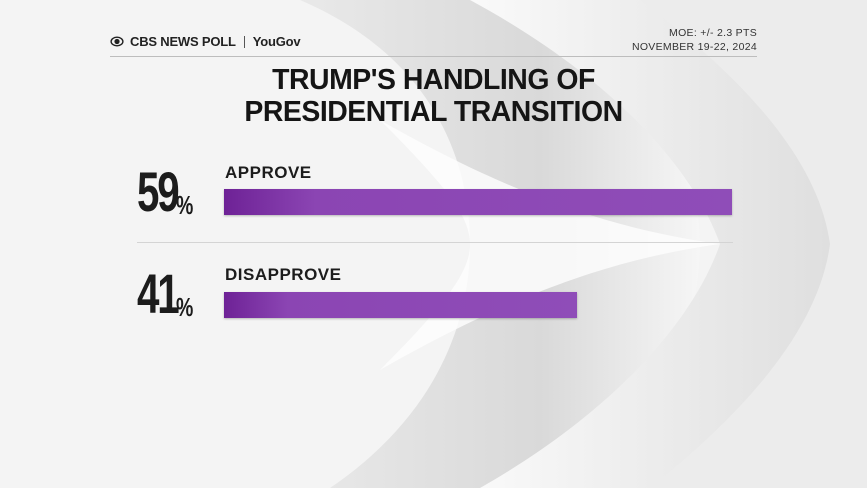 This screenshot has width=867, height=488. I want to click on bar-disapprove, so click(400, 305).